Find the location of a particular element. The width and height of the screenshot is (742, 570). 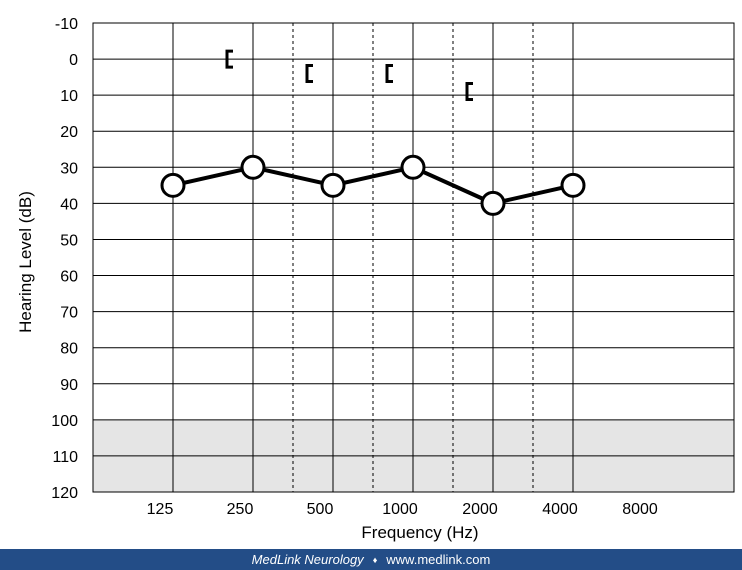

y-tick-label: 10 is located at coordinates (69, 96).